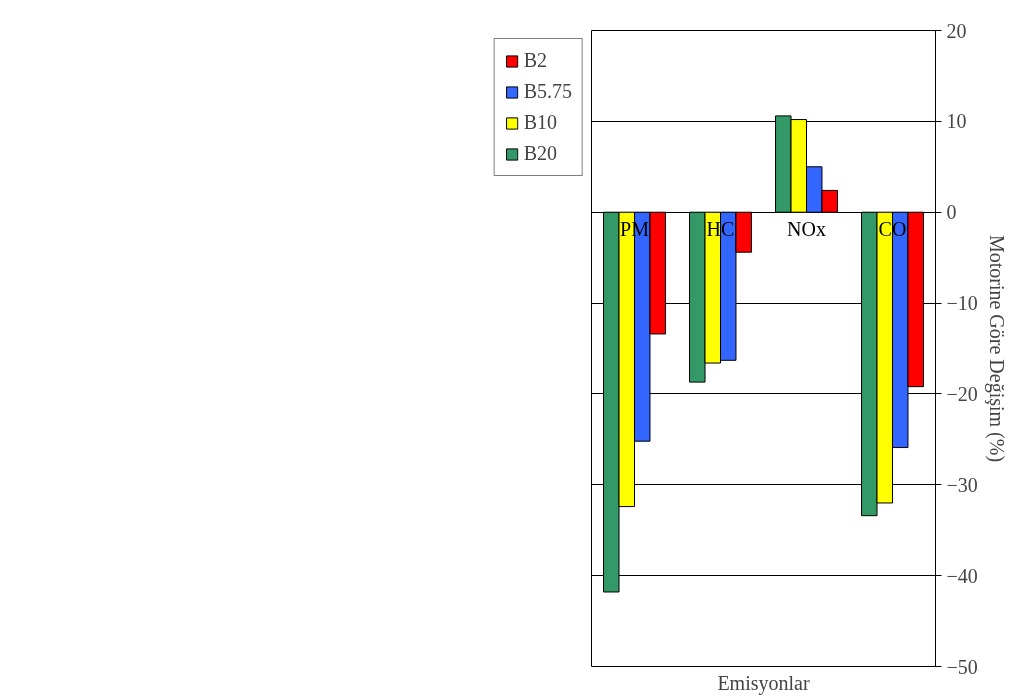  Describe the element at coordinates (956, 121) in the screenshot. I see `y-tick-label: 10` at that location.